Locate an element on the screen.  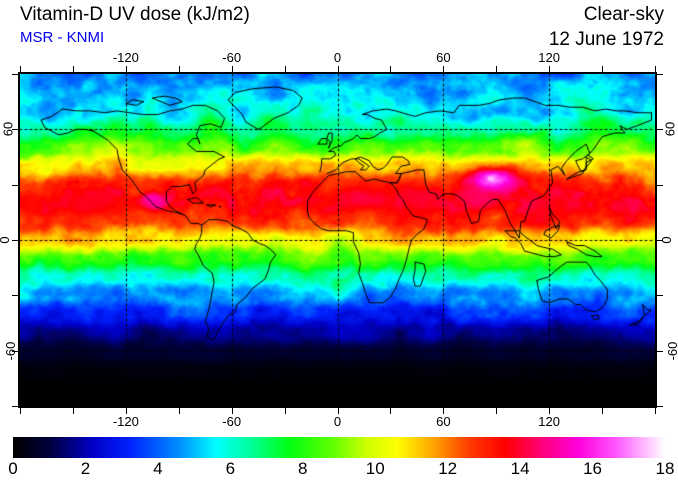
data-source-label: MSR - KNMI is located at coordinates (62, 37).